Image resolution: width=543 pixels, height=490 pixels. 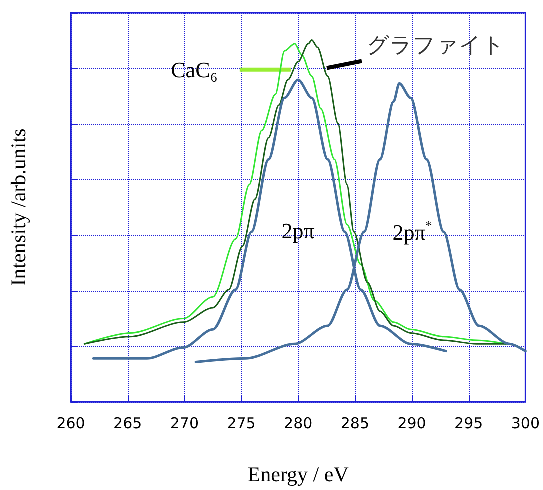 What do you see at coordinates (355, 423) in the screenshot?
I see `x-tick-label: 285` at bounding box center [355, 423].